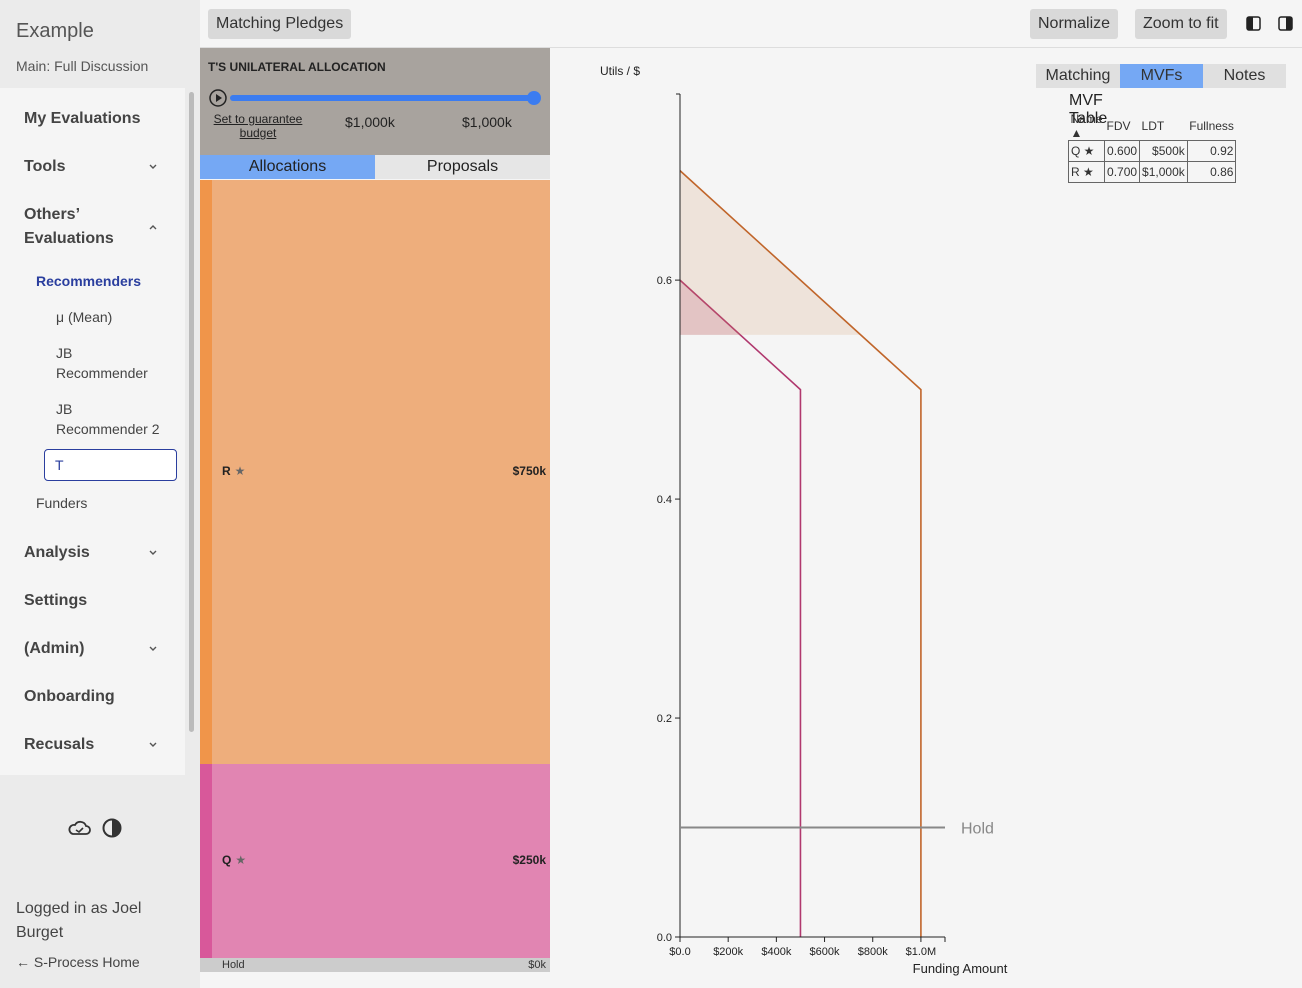 The width and height of the screenshot is (1302, 988). I want to click on allocation-bar: Q ★ $250k, so click(375, 860).